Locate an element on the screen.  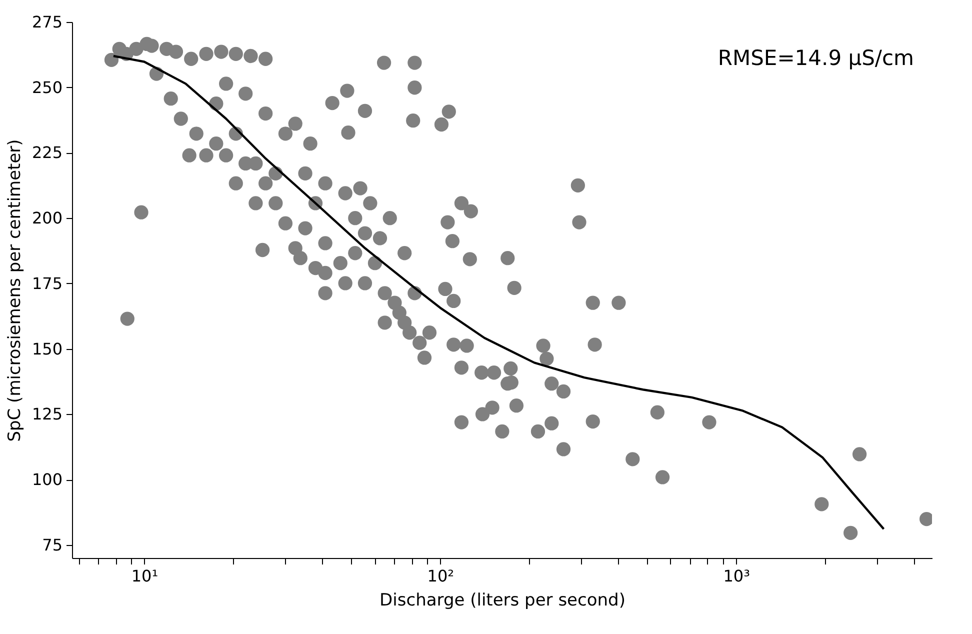
y-tick-label: 75 is located at coordinates (52, 544).